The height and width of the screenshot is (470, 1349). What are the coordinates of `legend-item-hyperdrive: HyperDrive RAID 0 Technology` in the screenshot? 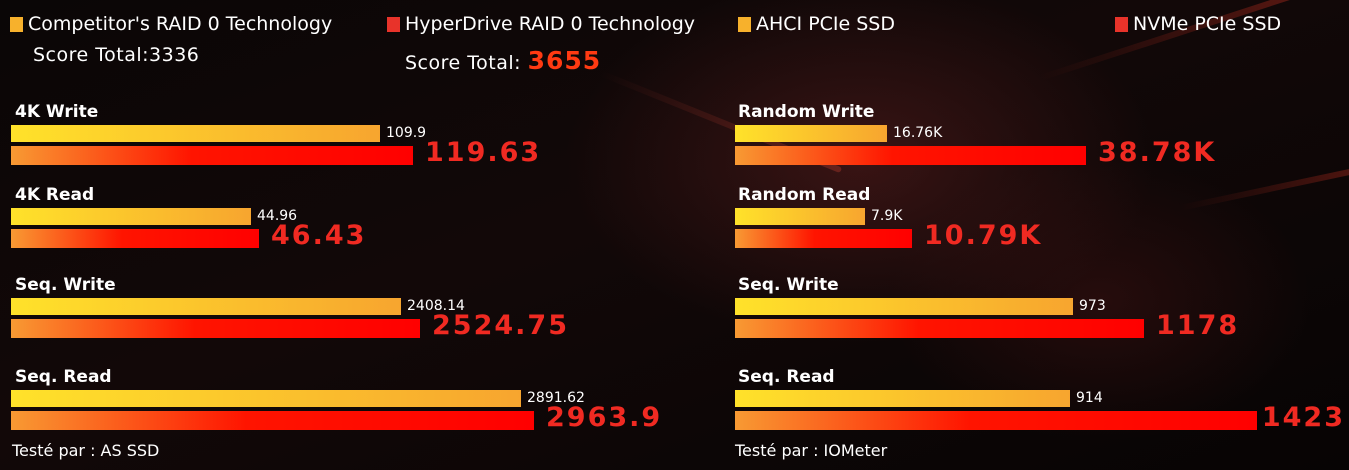 It's located at (541, 24).